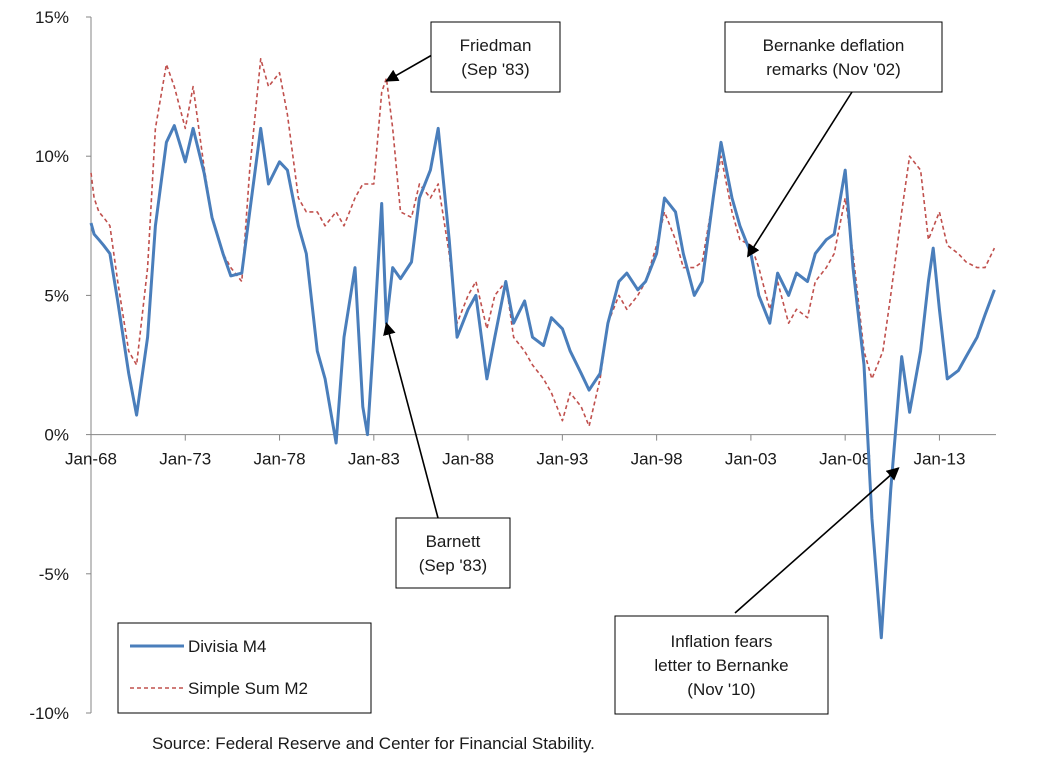 This screenshot has width=1038, height=773. I want to click on annotation-label: (Nov '10), so click(721, 689).